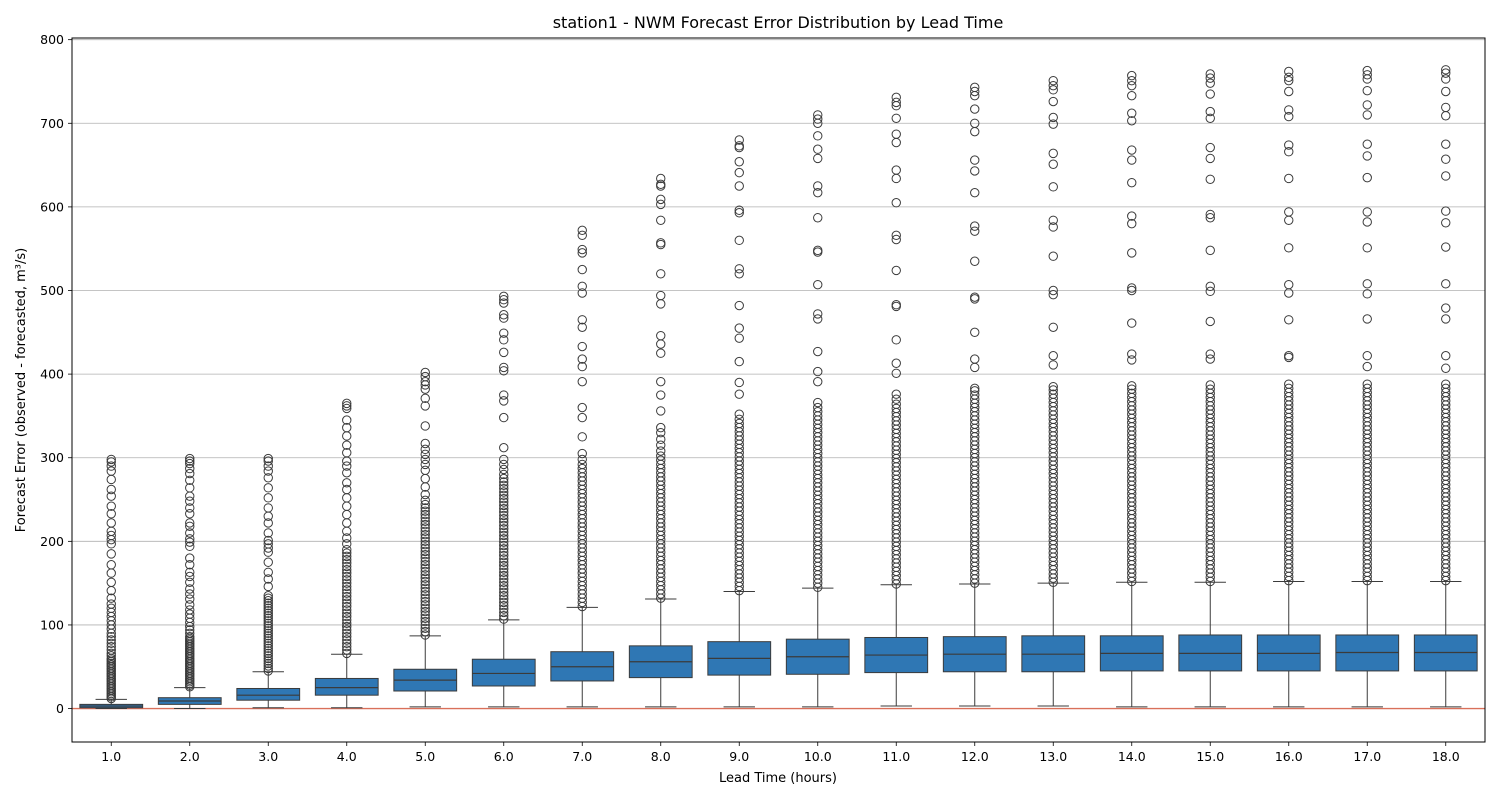  What do you see at coordinates (661, 388) in the screenshot?
I see `outliers-8.0` at bounding box center [661, 388].